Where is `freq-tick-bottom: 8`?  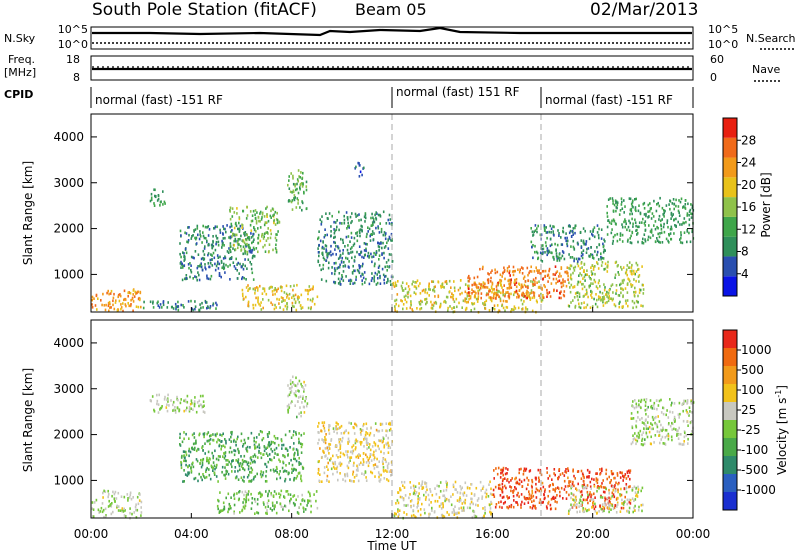 freq-tick-bottom: 8 is located at coordinates (76, 77).